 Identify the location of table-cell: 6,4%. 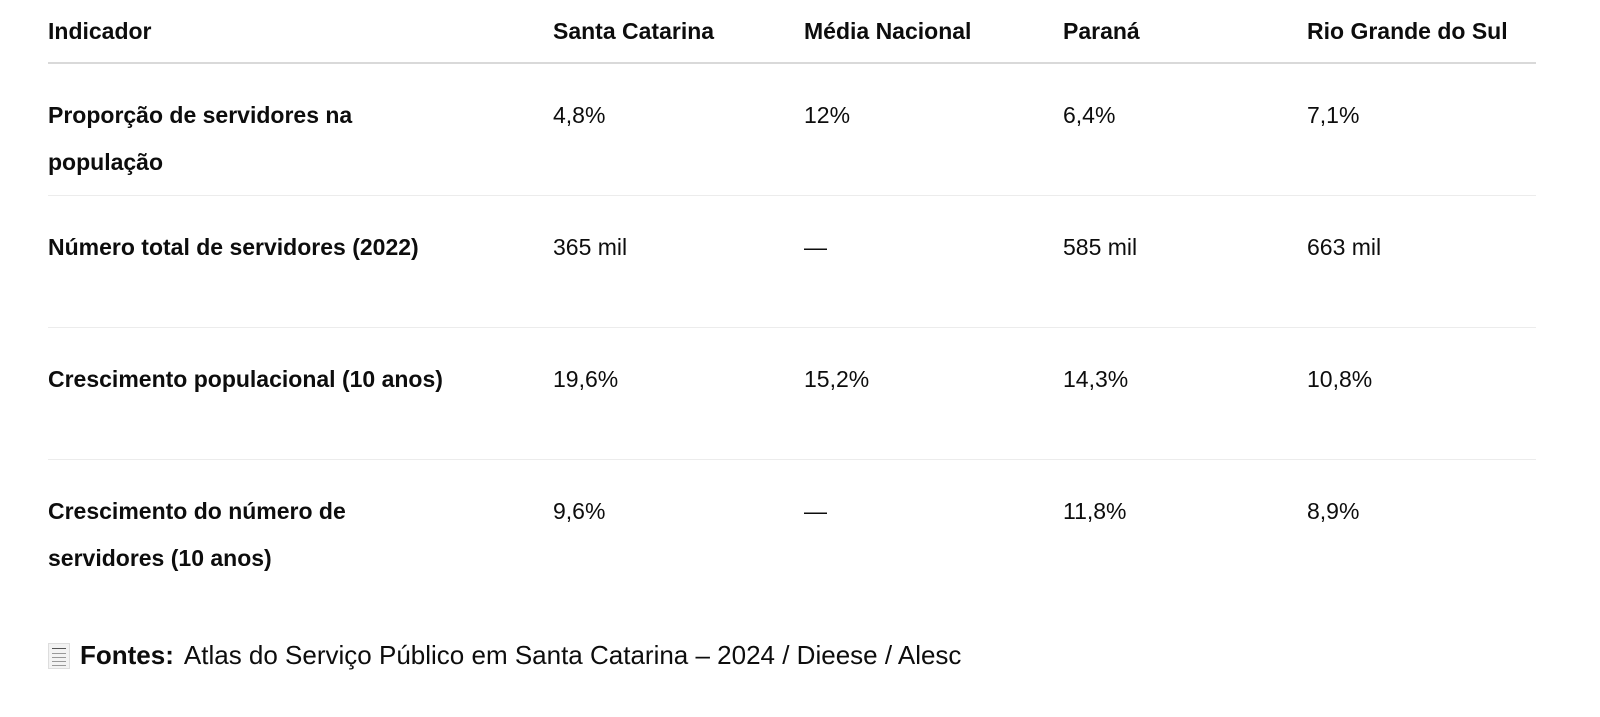
(1185, 129).